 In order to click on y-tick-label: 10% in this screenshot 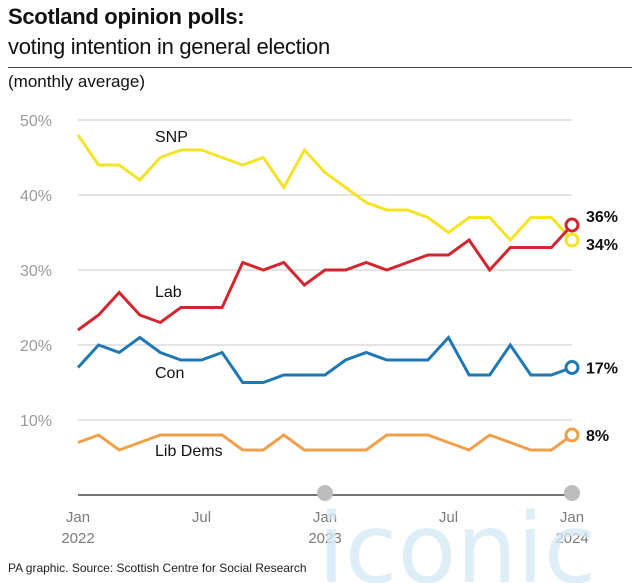, I will do `click(36, 421)`.